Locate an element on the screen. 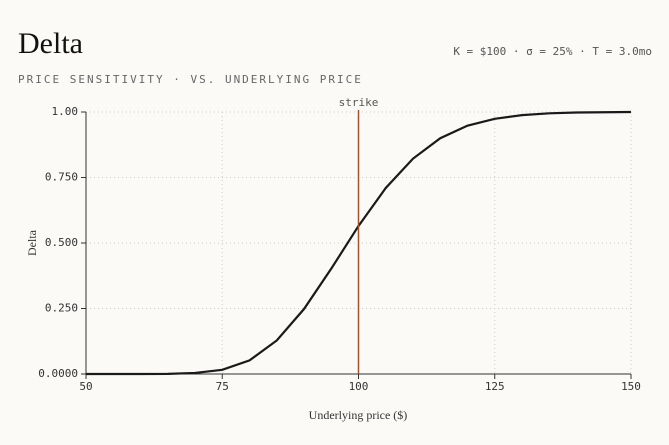 This screenshot has height=445, width=669. x-tick-label: 50 is located at coordinates (85, 386).